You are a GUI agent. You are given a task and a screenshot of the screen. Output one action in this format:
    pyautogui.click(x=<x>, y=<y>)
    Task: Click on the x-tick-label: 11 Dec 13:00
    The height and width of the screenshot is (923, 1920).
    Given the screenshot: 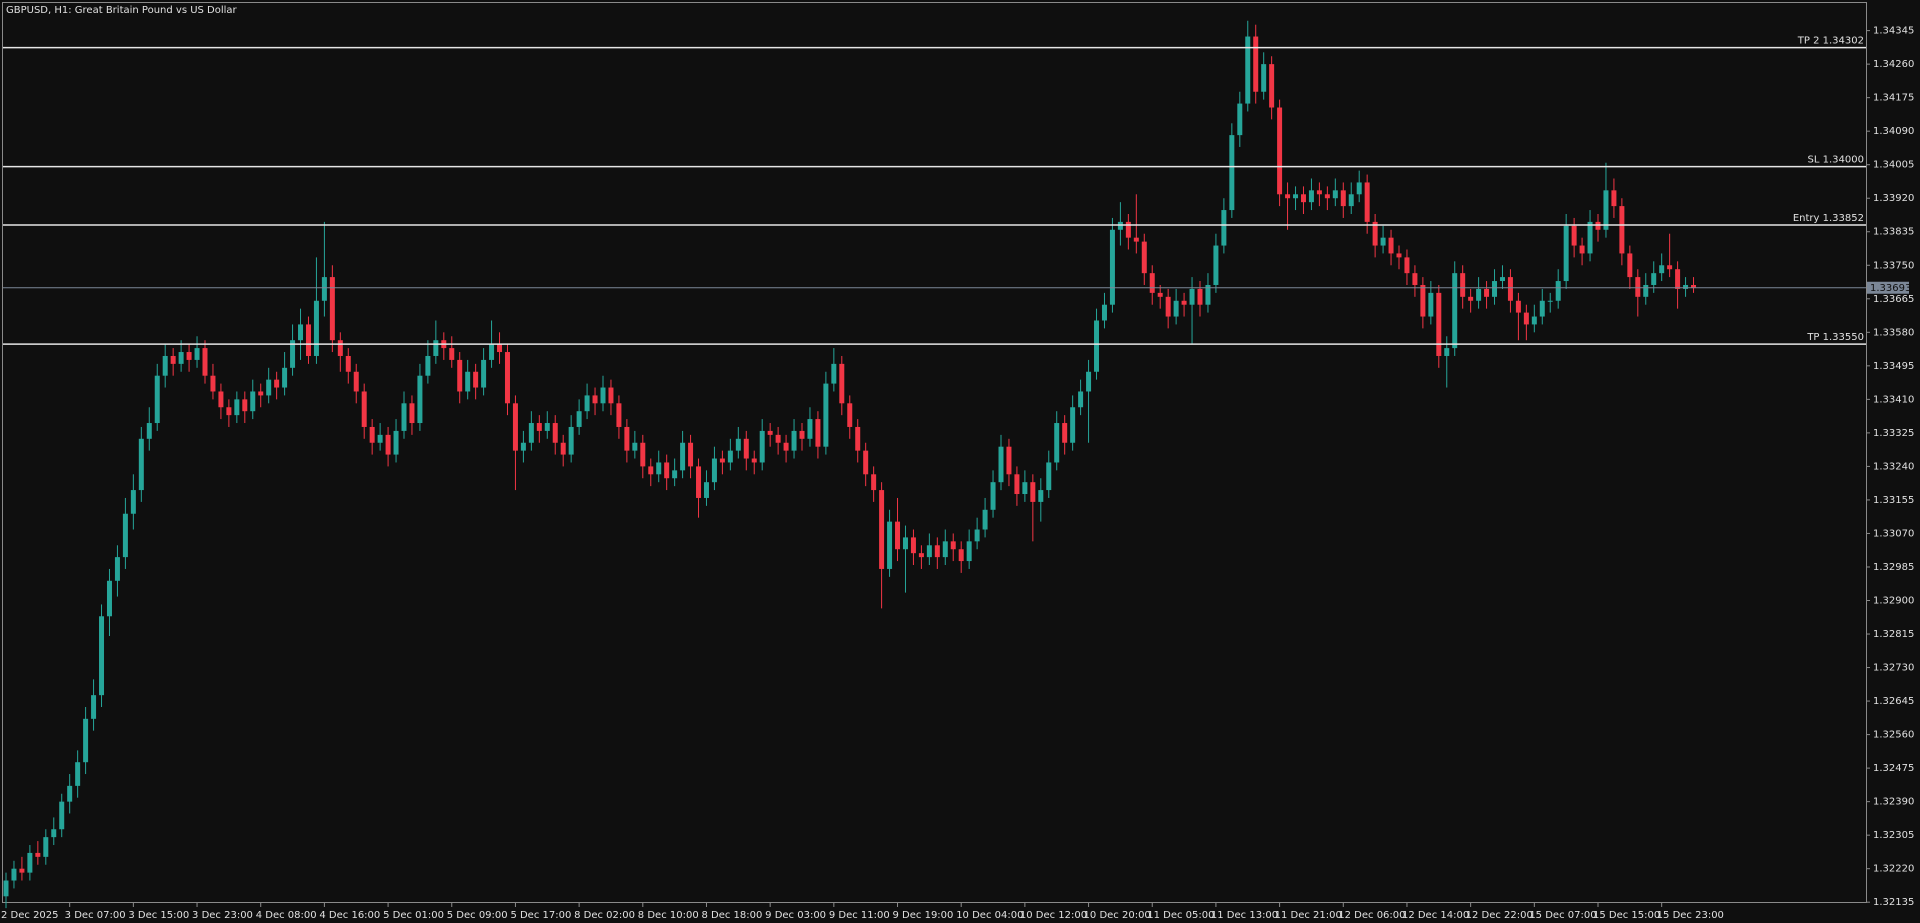 What is the action you would take?
    pyautogui.click(x=1244, y=915)
    